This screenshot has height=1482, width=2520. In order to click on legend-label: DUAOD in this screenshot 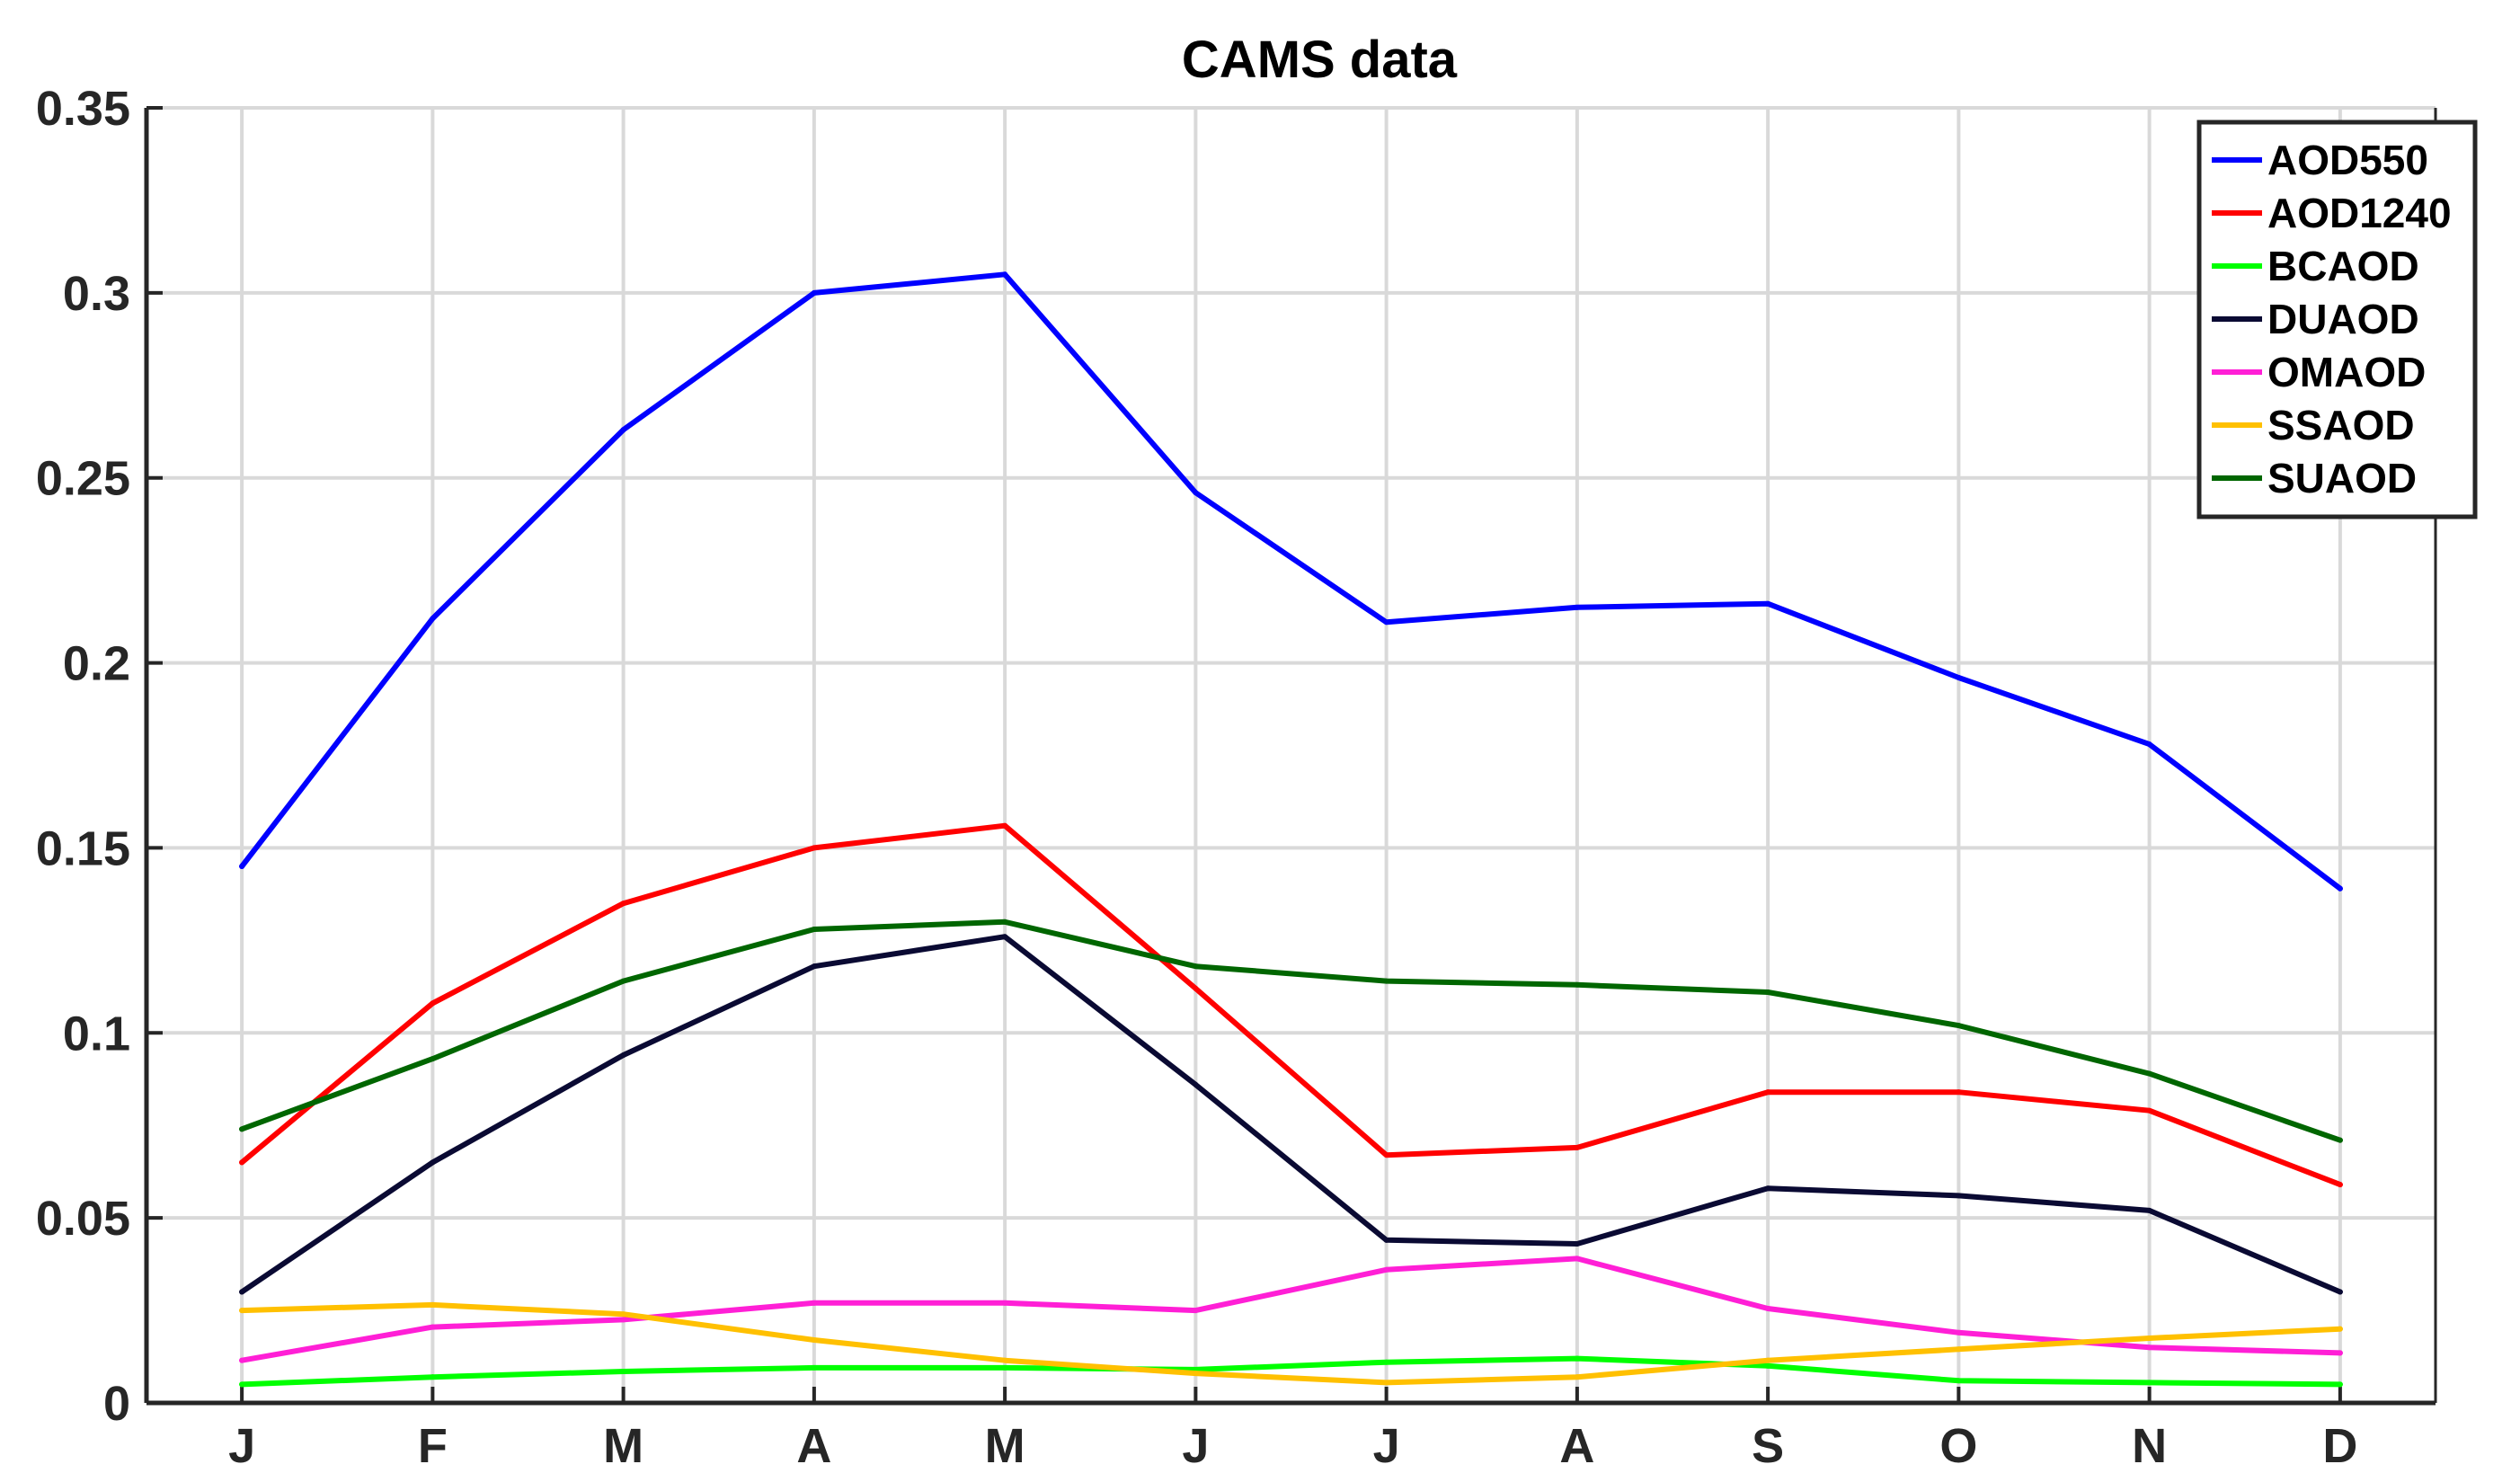, I will do `click(2343, 319)`.